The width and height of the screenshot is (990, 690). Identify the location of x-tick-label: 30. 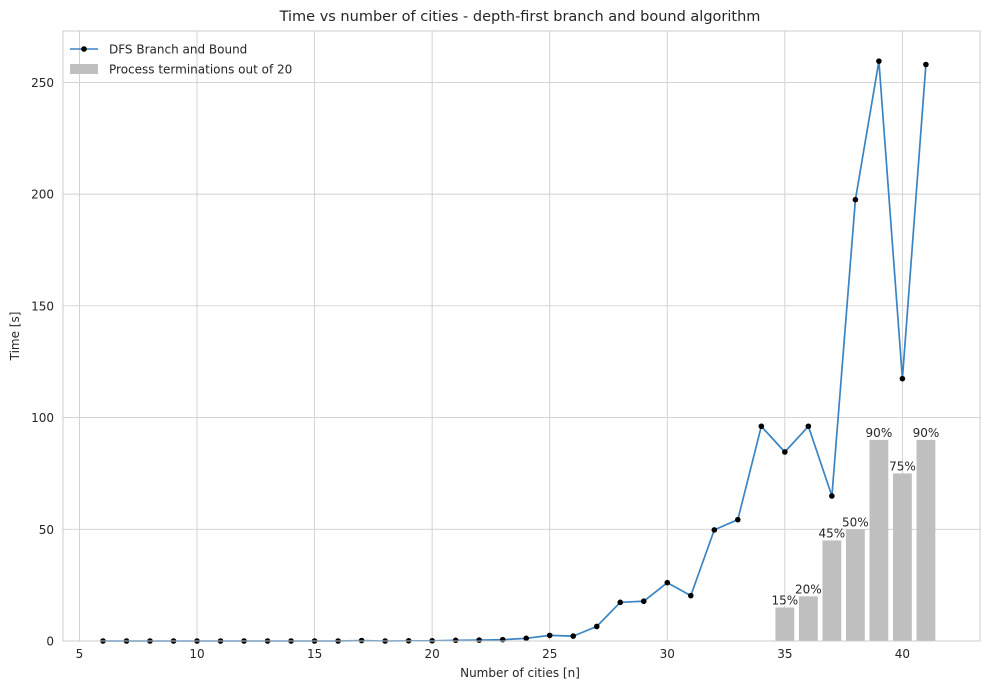
(667, 654).